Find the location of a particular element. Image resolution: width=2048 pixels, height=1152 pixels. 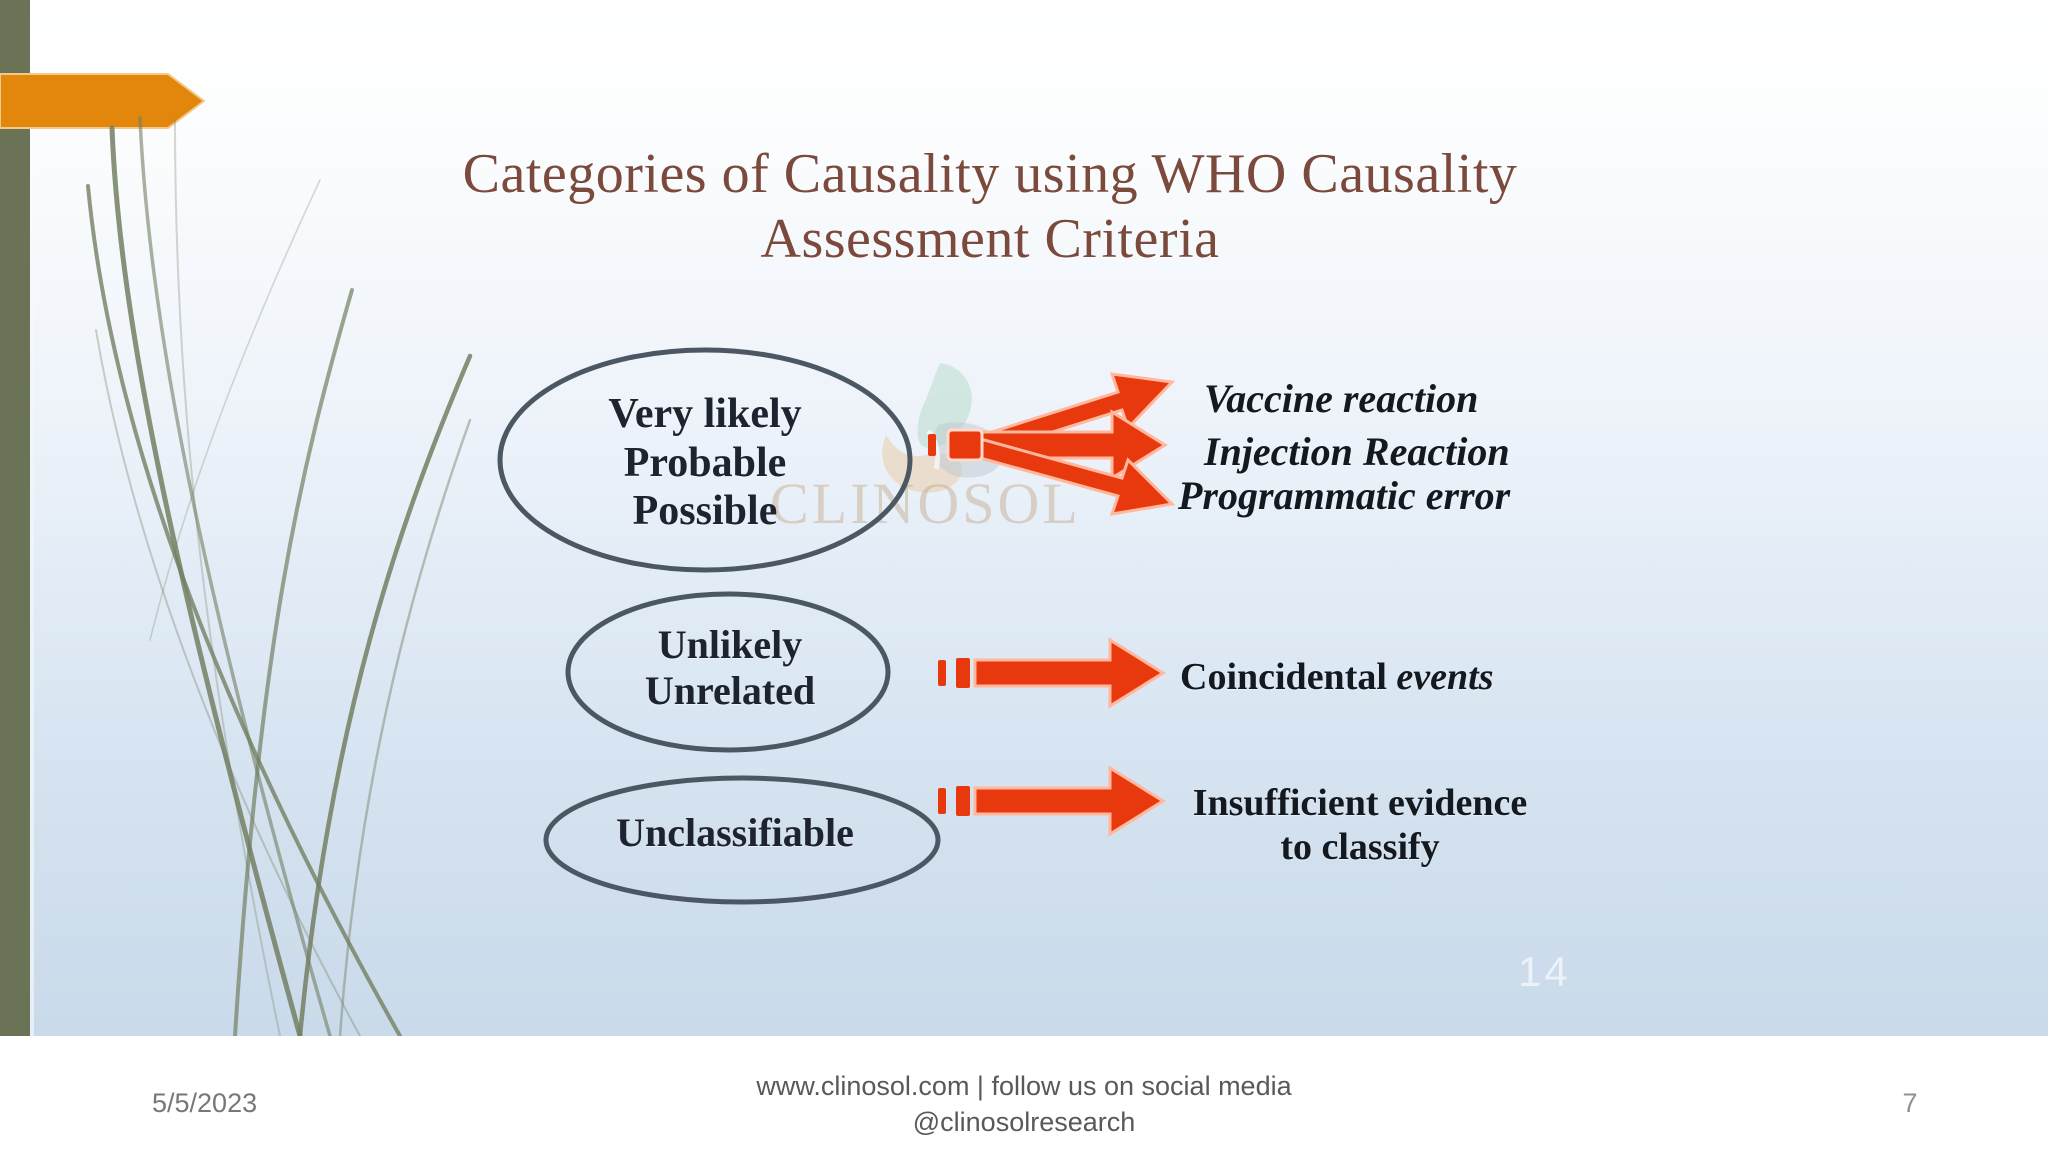

outcome-insufficient-line-2: to classify is located at coordinates (1360, 846).